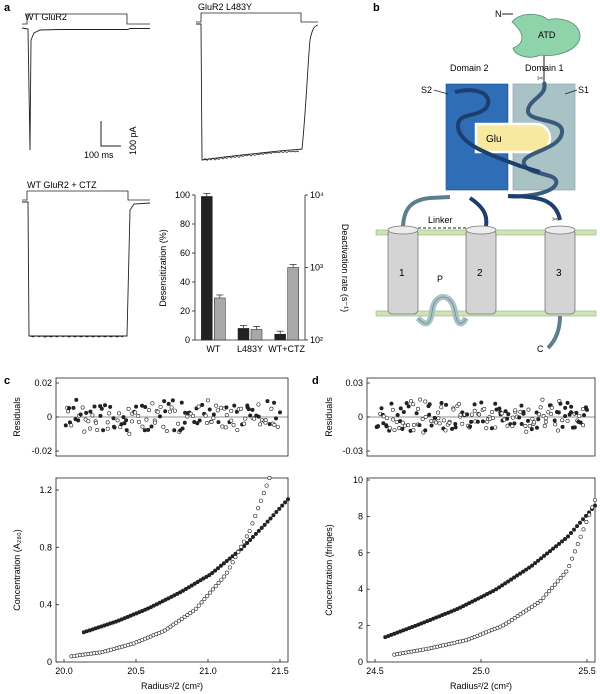 This screenshot has width=600, height=694. I want to click on p-loop-outline, so click(442, 310).